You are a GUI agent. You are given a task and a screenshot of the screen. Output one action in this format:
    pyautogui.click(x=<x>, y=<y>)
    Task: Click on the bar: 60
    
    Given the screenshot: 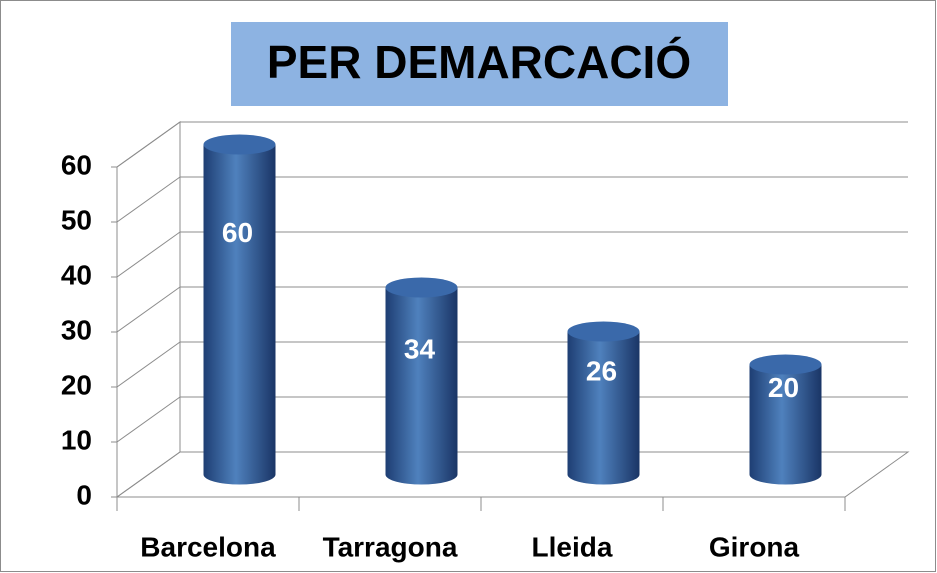 What is the action you would take?
    pyautogui.click(x=239, y=309)
    